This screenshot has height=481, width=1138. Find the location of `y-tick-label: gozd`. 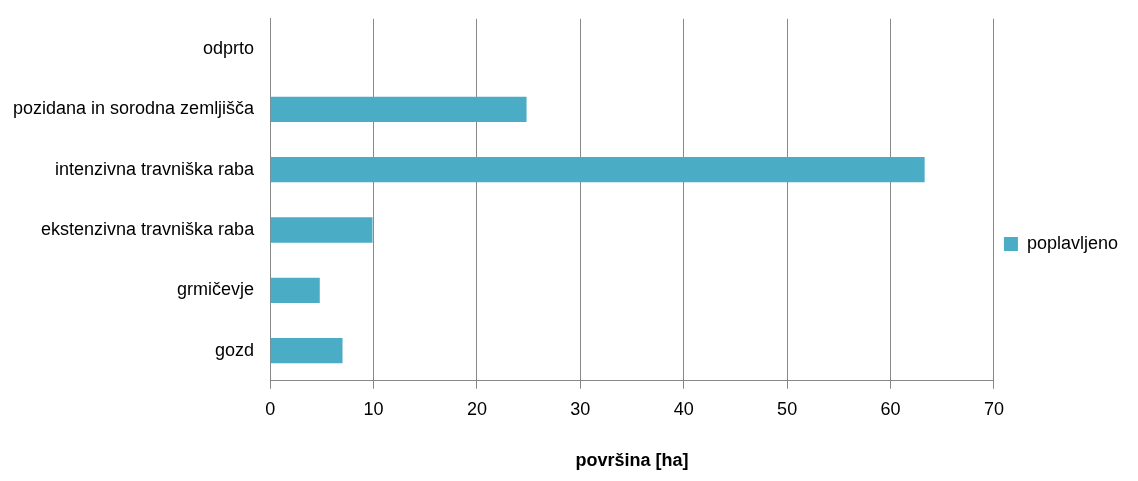

y-tick-label: gozd is located at coordinates (235, 349).